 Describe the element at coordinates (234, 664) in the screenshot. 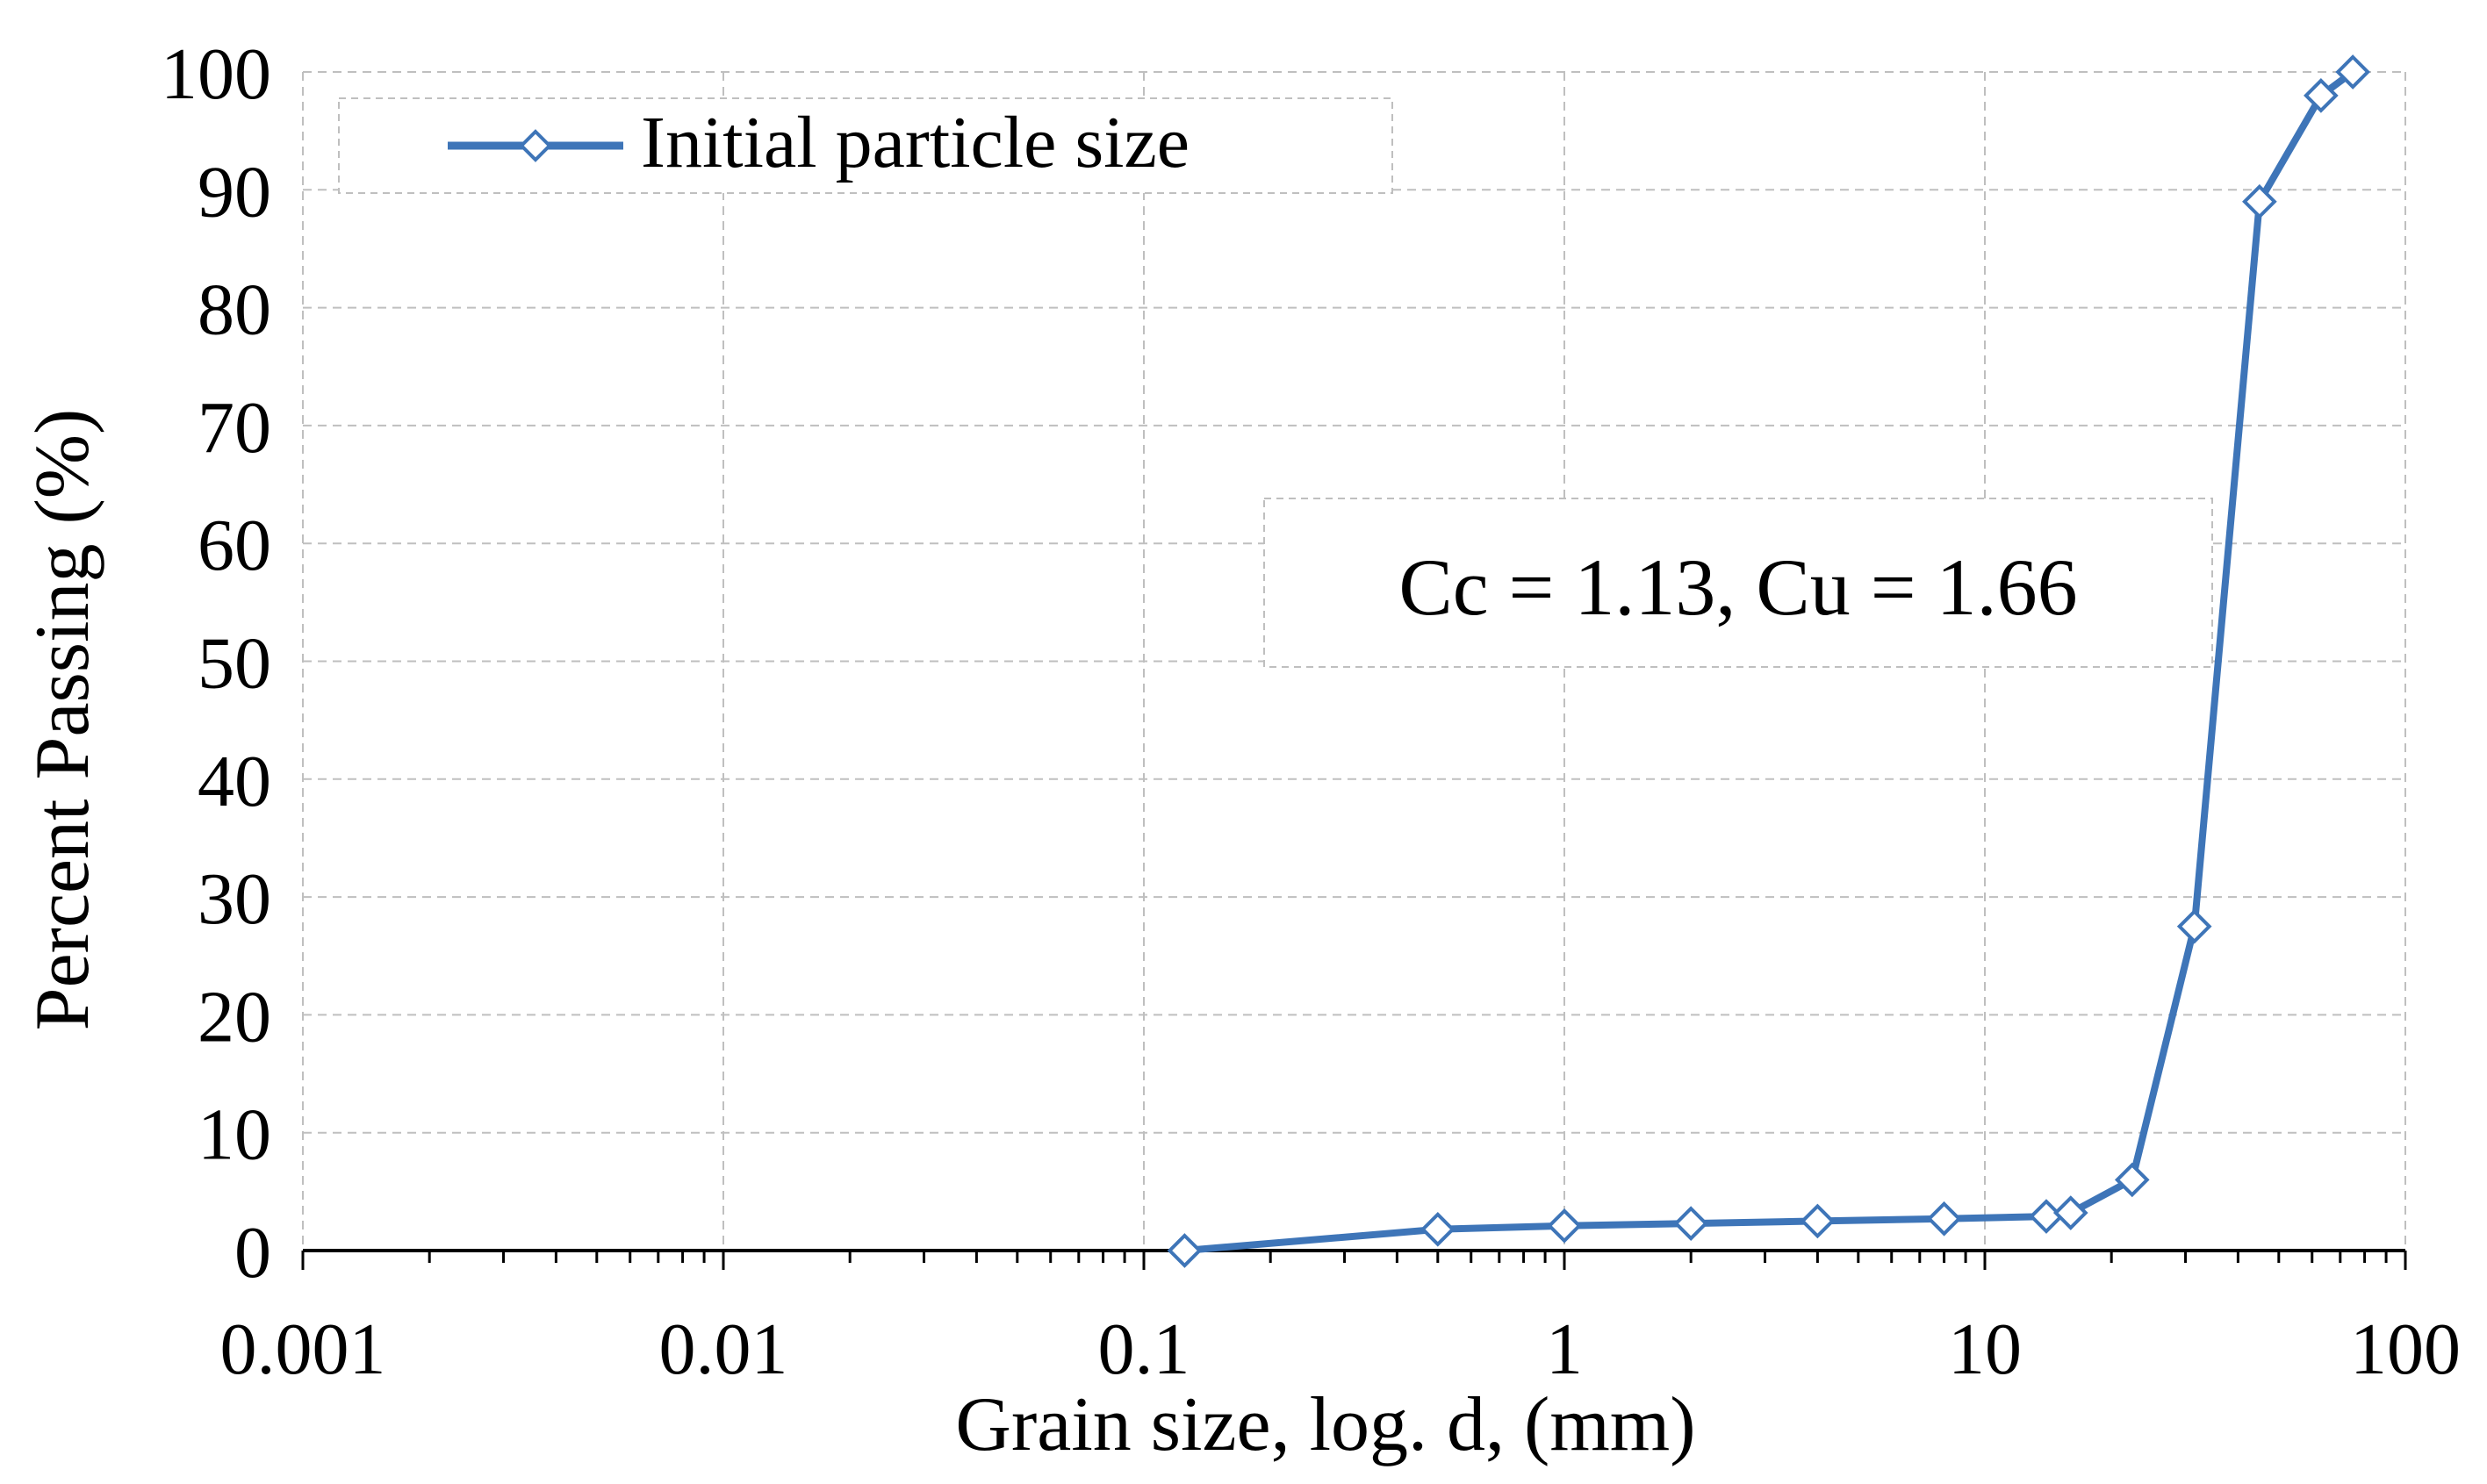

I see `y-tick-label: 50` at that location.